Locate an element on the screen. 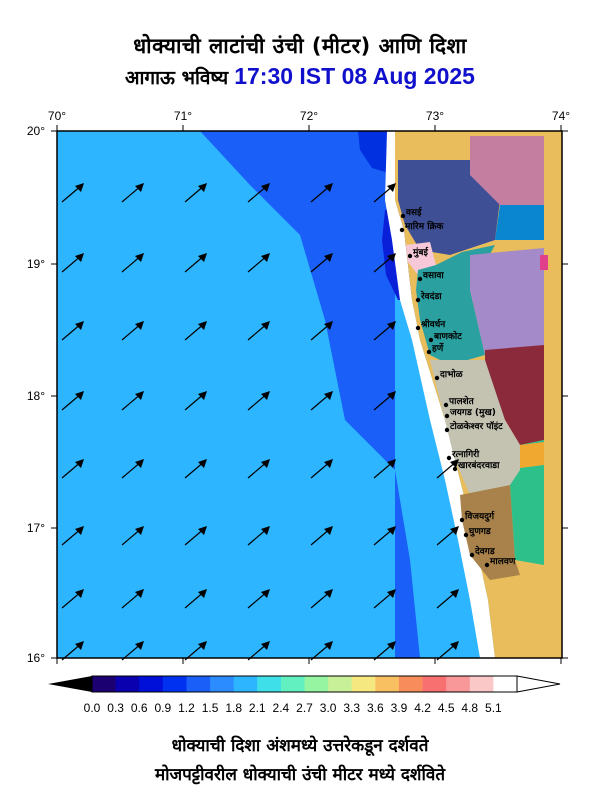  place-label: हर्णे is located at coordinates (437, 348).